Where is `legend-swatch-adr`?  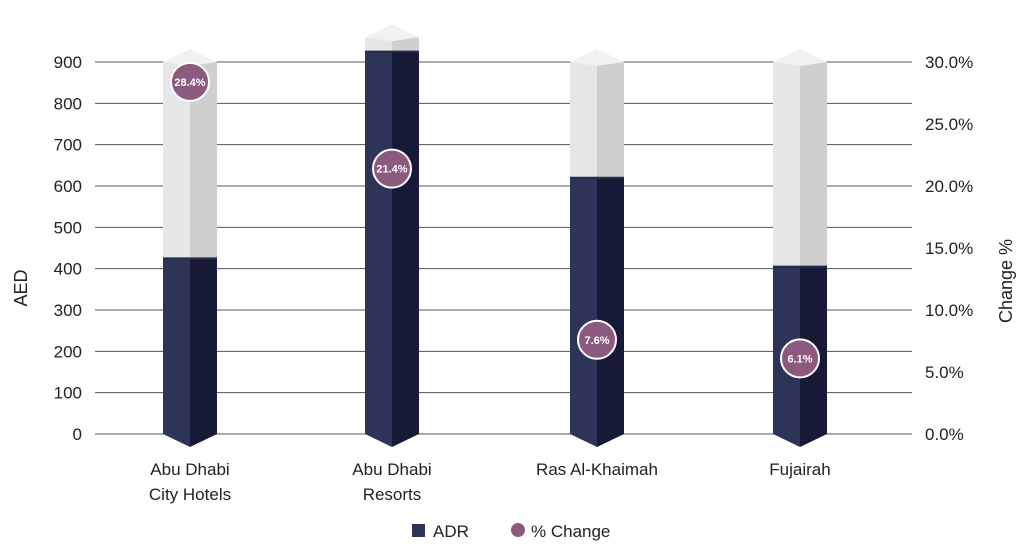
legend-swatch-adr is located at coordinates (418, 530).